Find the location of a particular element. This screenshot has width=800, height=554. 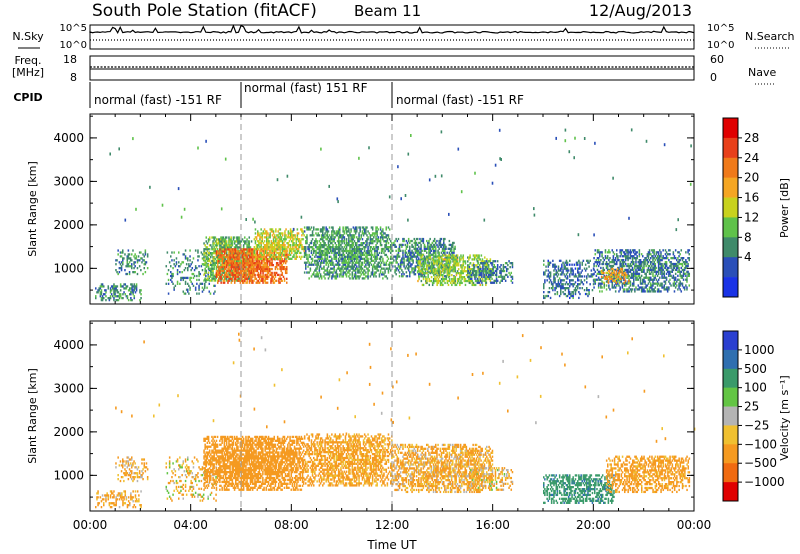

freq-left-tick-bottom: 8 is located at coordinates (73, 77).